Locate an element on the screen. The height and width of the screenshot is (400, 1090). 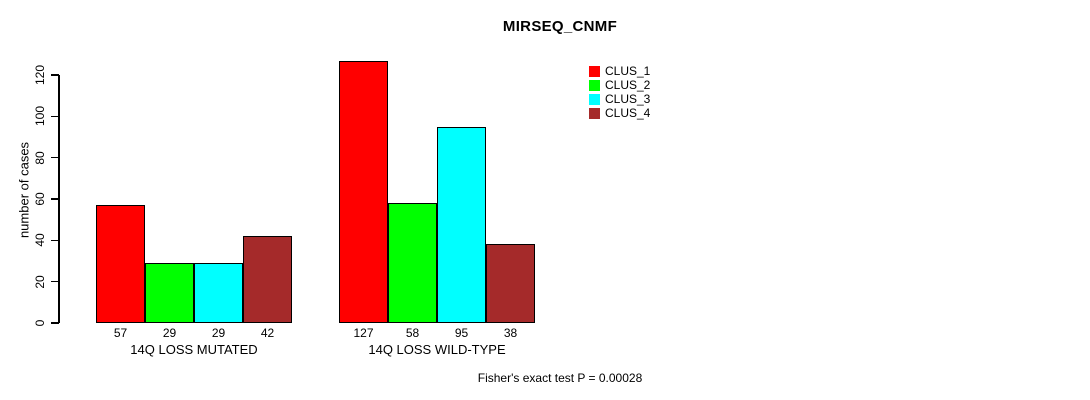
bar-clus_4-group1 is located at coordinates (267, 279).